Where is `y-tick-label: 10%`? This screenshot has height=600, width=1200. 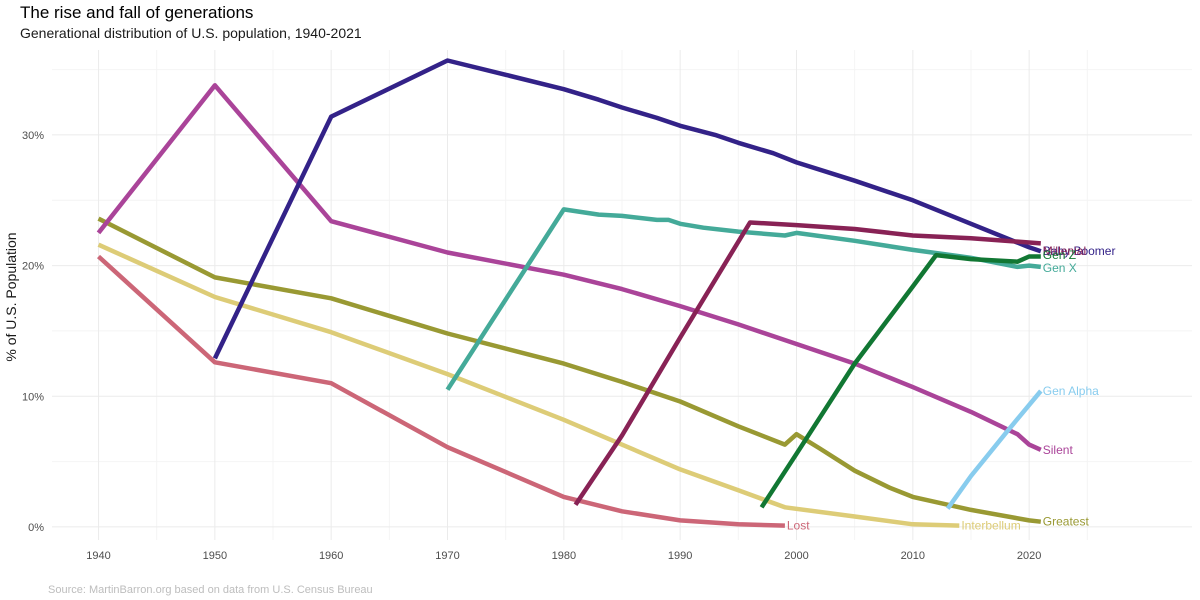 y-tick-label: 10% is located at coordinates (33, 397).